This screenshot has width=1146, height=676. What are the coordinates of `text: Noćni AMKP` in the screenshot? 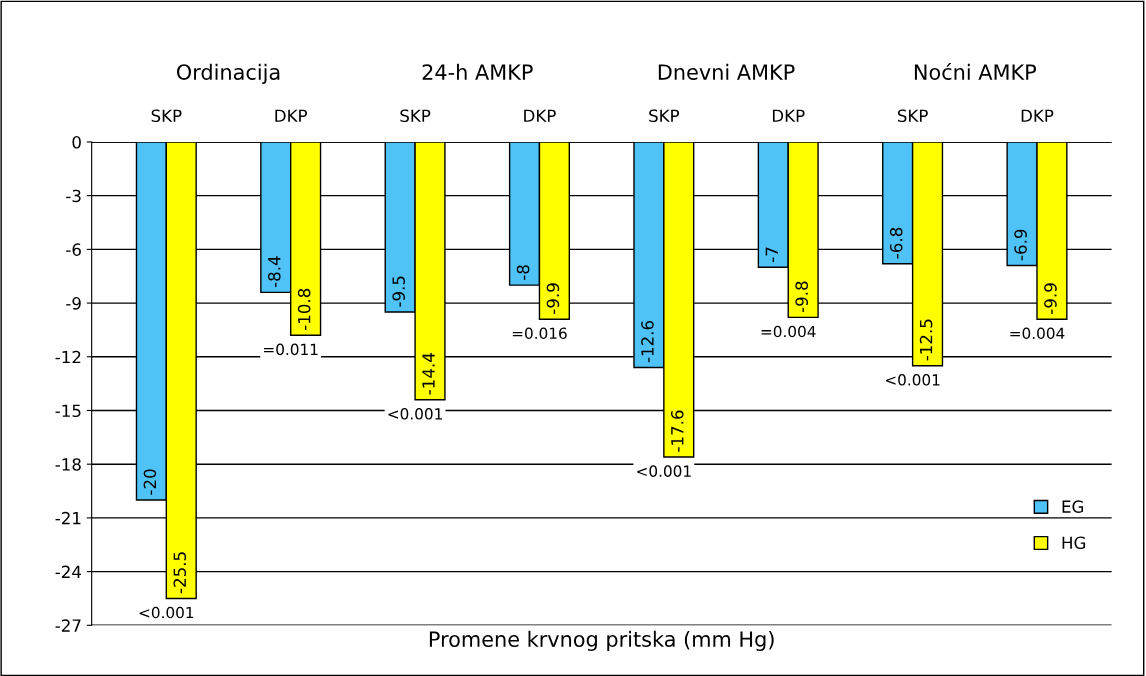 It's located at (975, 71).